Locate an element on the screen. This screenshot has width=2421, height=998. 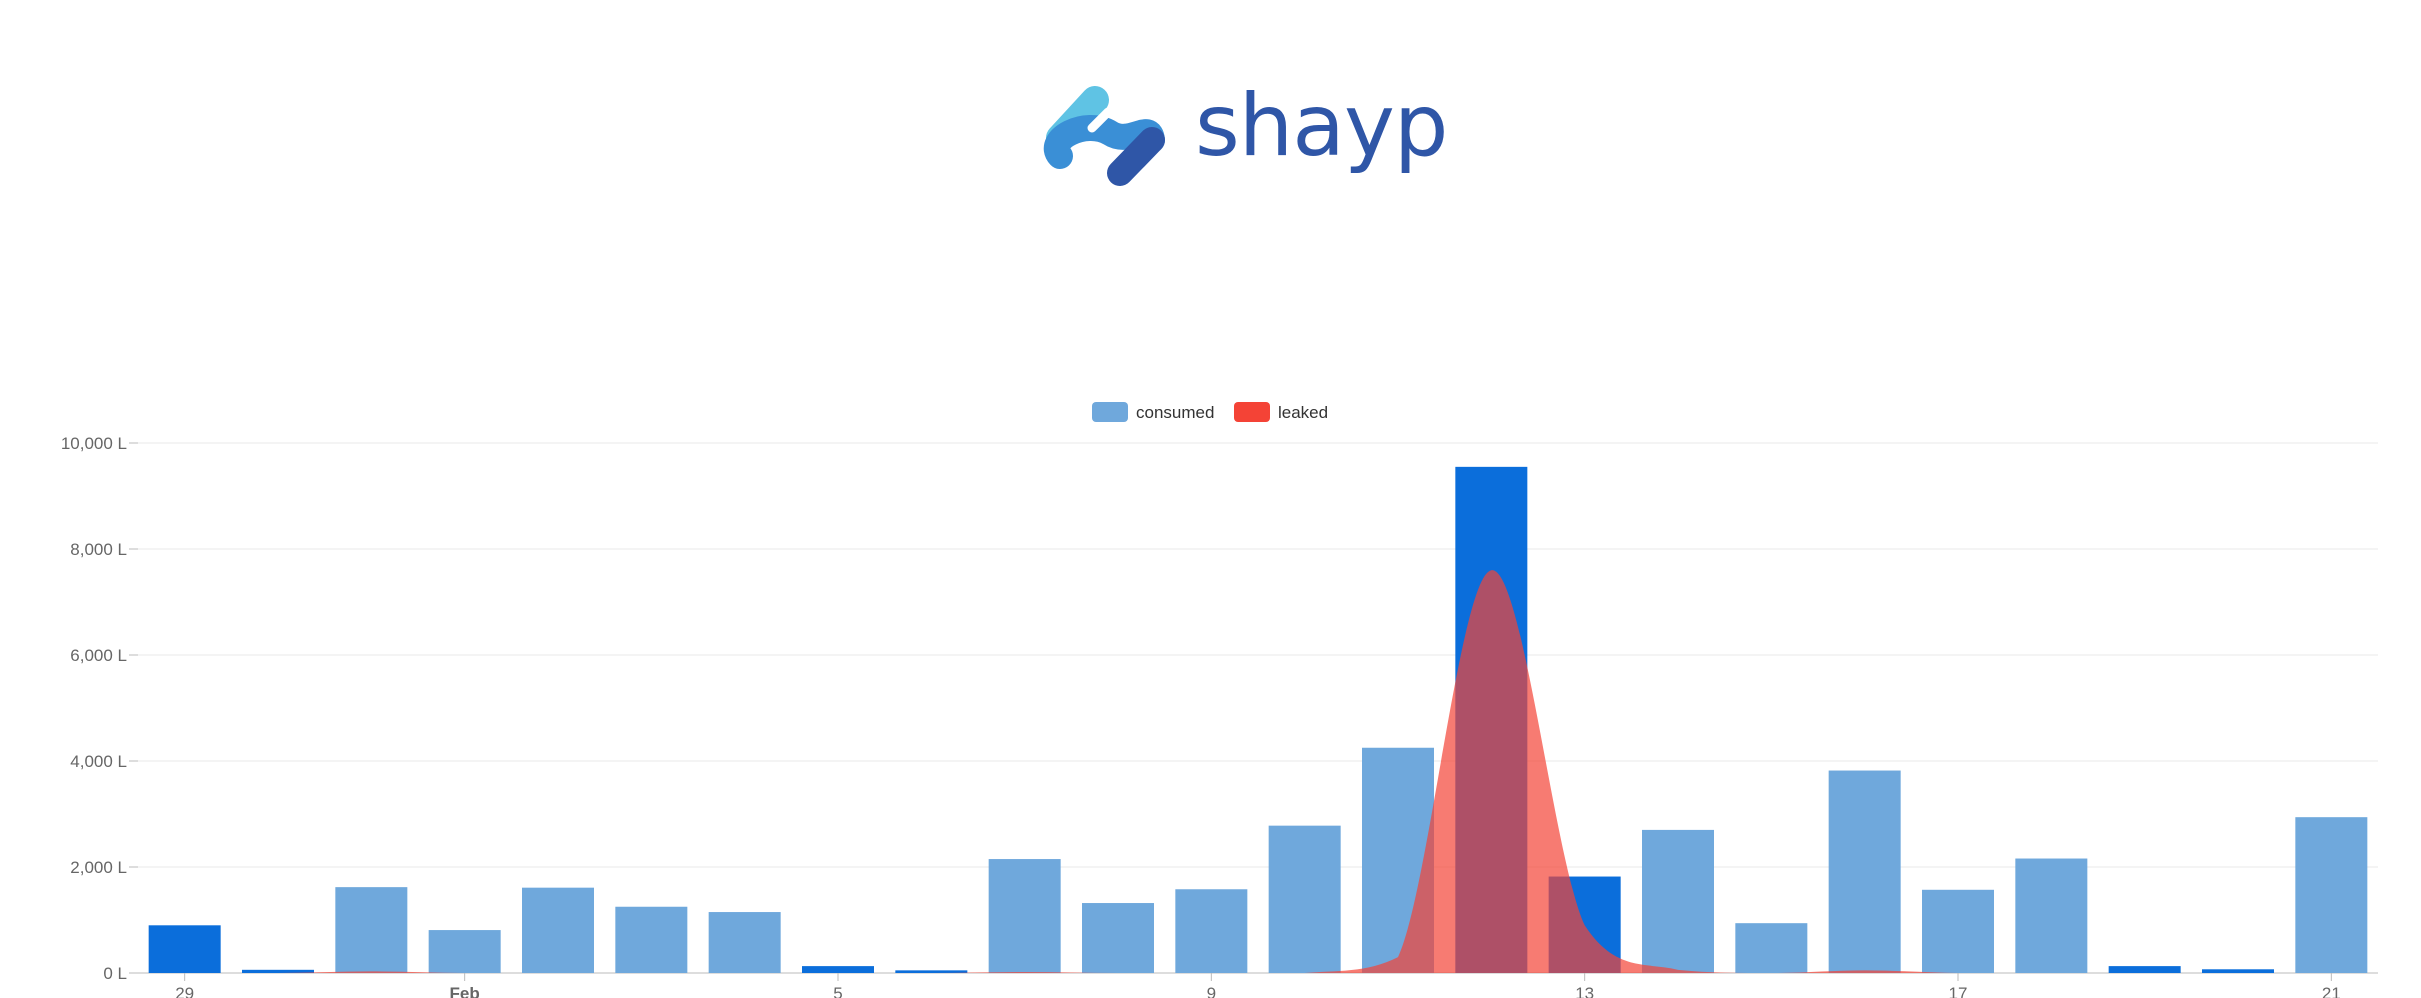
x-tick-label: 13 is located at coordinates (1584, 991).